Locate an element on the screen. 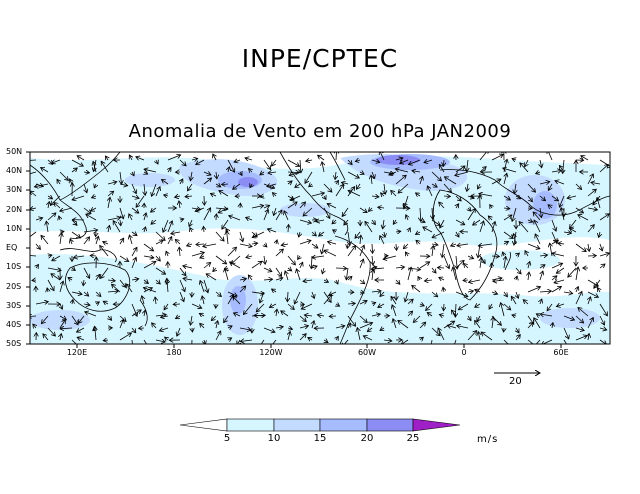 This screenshot has width=640, height=494. colorbar is located at coordinates (320, 425).